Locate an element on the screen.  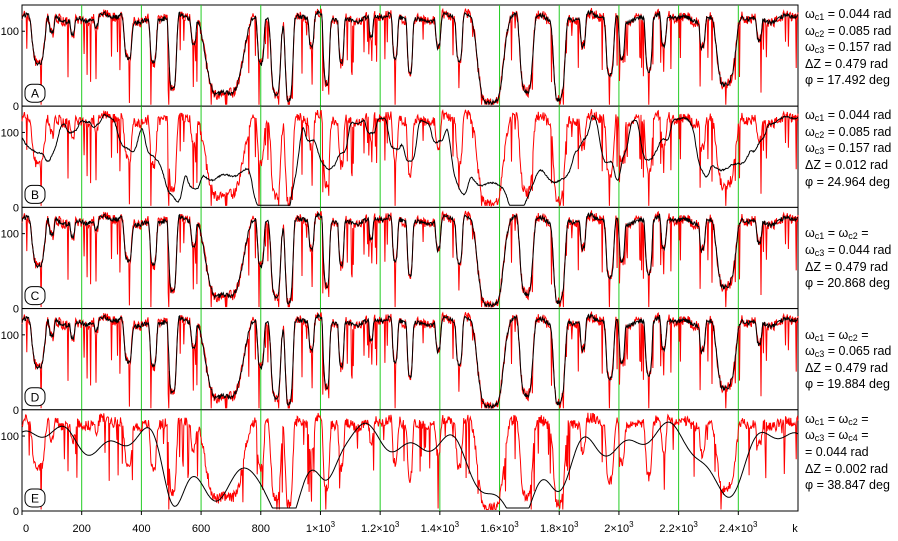
x-tick-label-200: 200 is located at coordinates (82, 529).